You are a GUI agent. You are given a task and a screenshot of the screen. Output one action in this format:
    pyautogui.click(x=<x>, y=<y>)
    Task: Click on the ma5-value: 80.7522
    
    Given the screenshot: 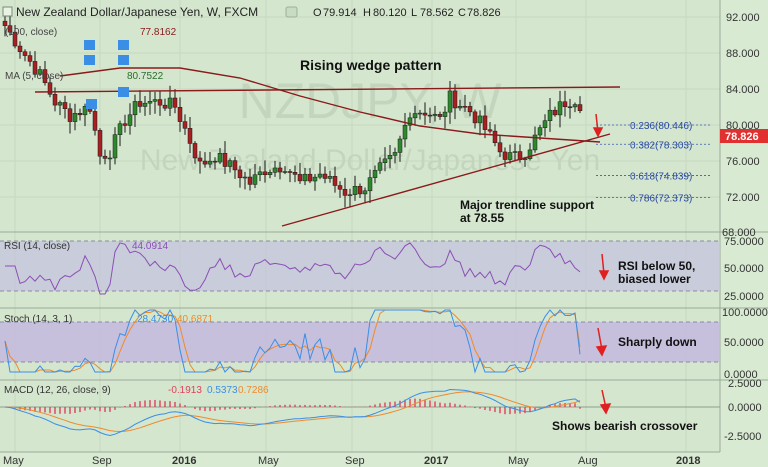 What is the action you would take?
    pyautogui.click(x=145, y=76)
    